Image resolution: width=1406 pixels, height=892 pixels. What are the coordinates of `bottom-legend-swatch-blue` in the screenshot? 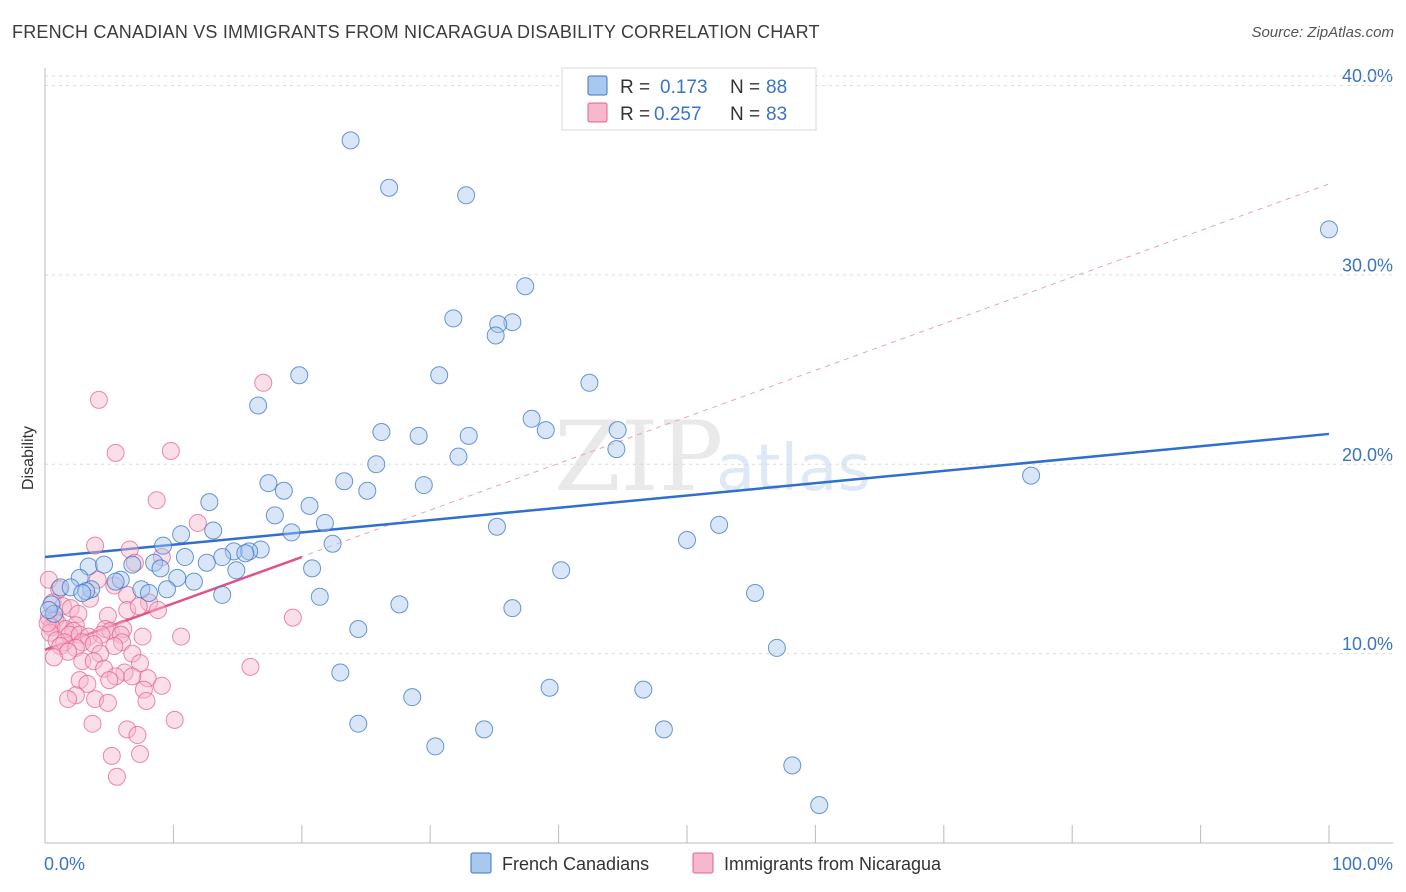 It's located at (481, 863).